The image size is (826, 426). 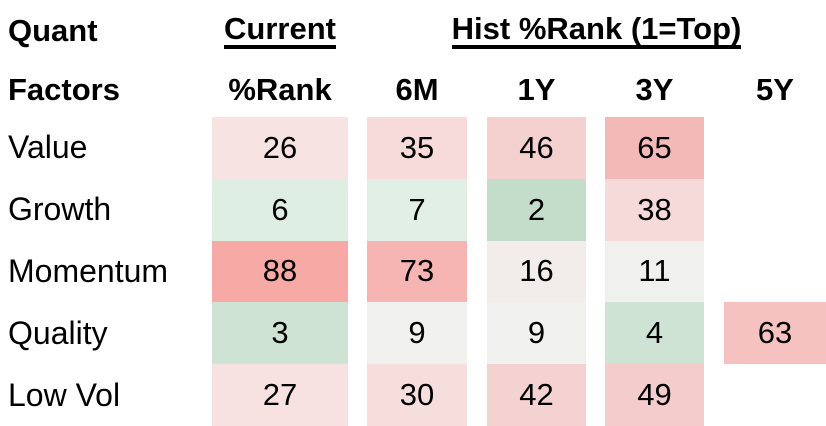 I want to click on rank-cell-value-3y: 65, so click(x=654, y=148).